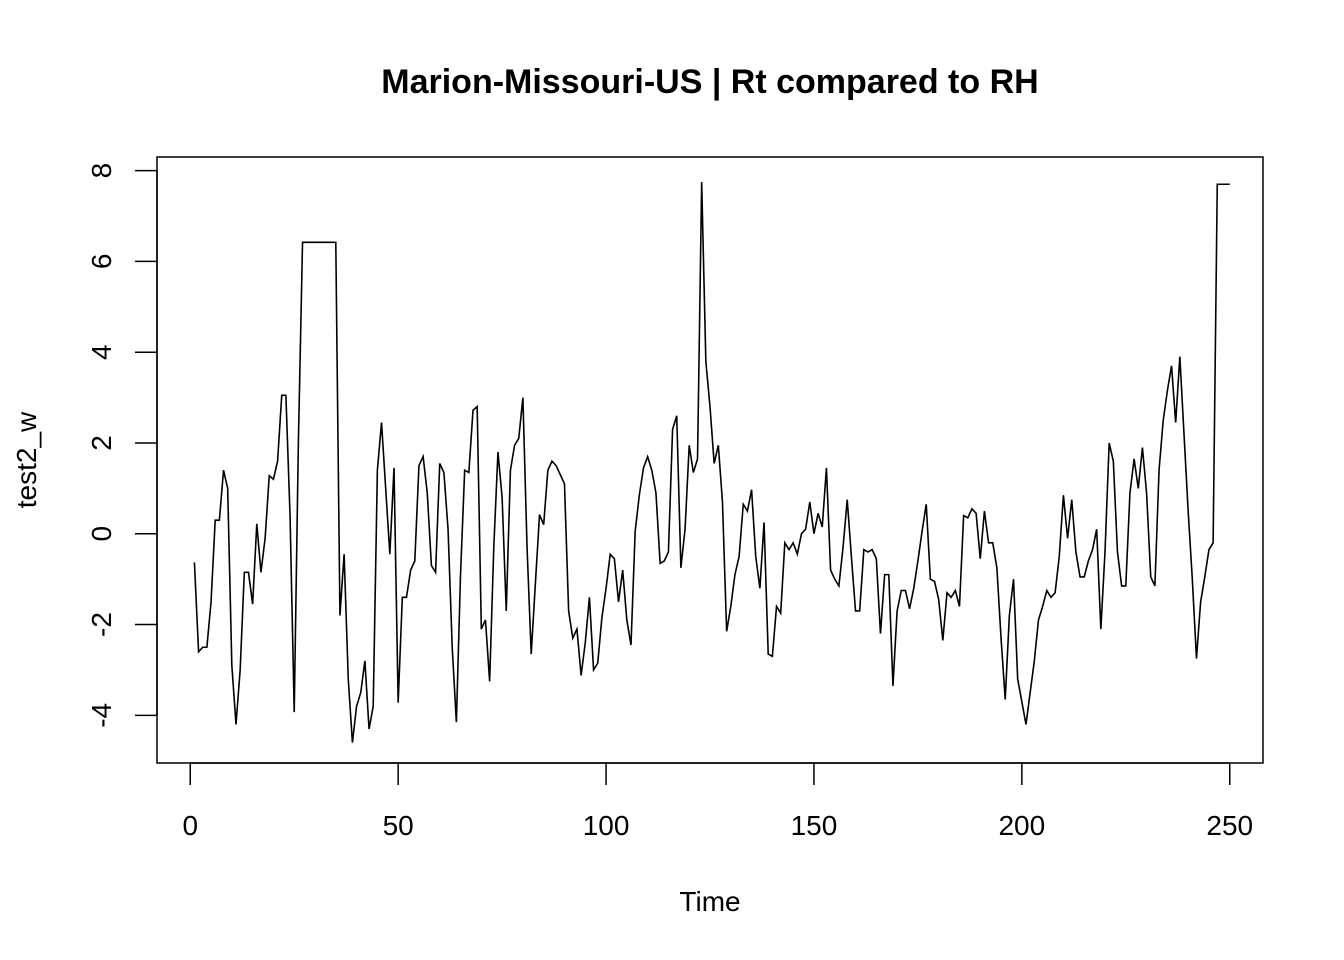 Image resolution: width=1344 pixels, height=960 pixels. I want to click on x-axis-label: Time, so click(709, 901).